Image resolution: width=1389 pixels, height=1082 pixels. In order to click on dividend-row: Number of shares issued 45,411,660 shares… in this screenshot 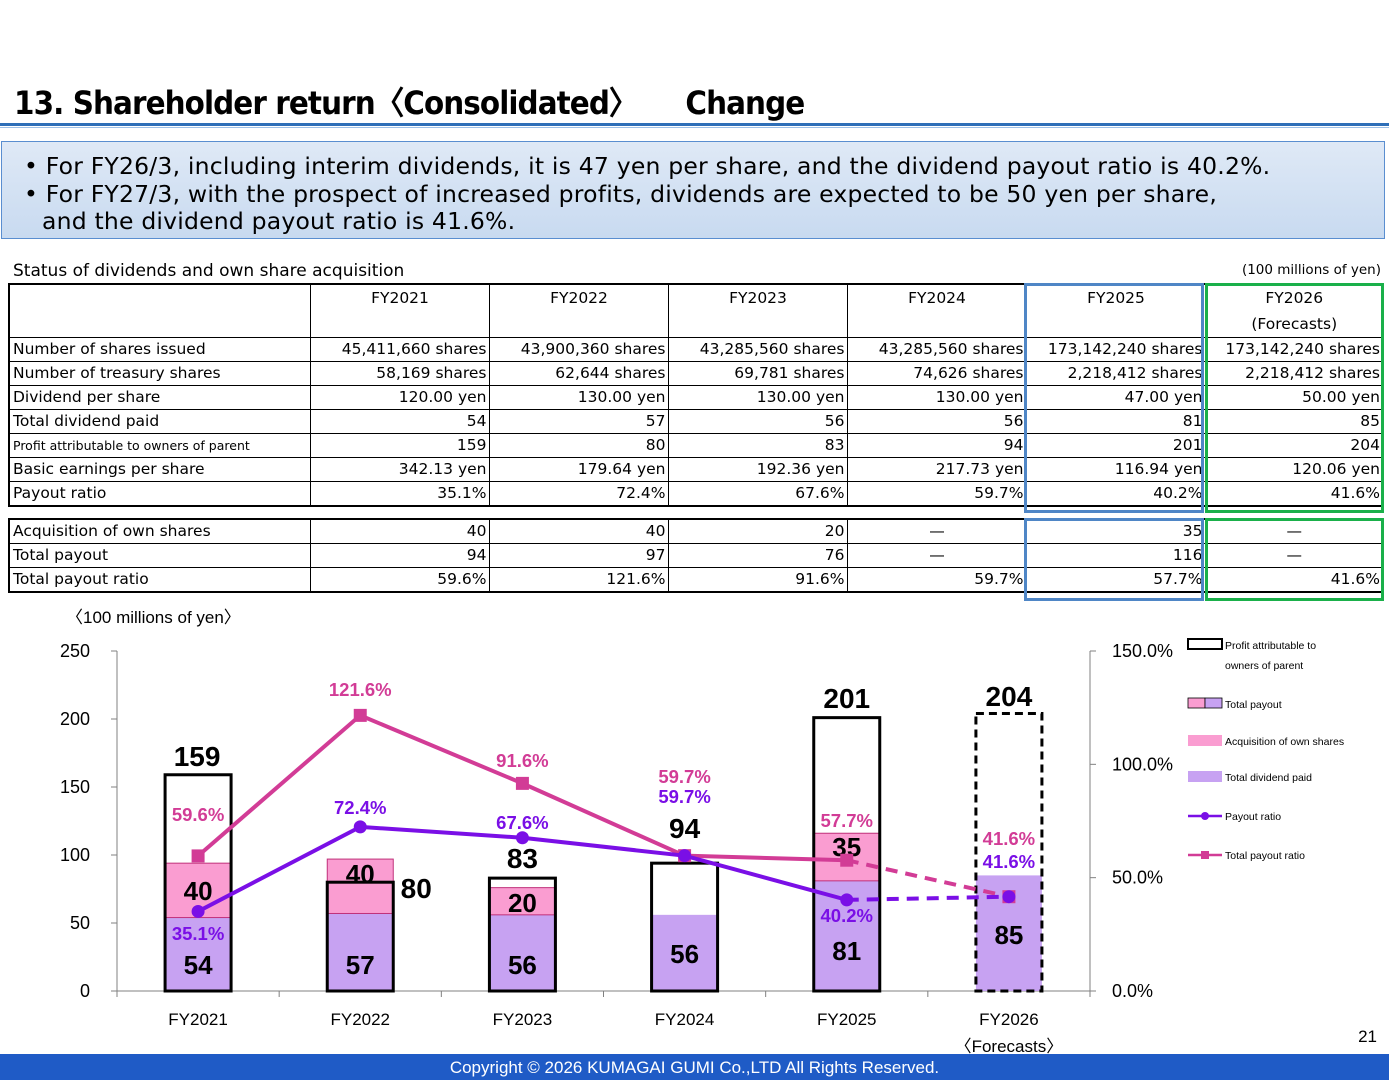, I will do `click(696, 349)`.